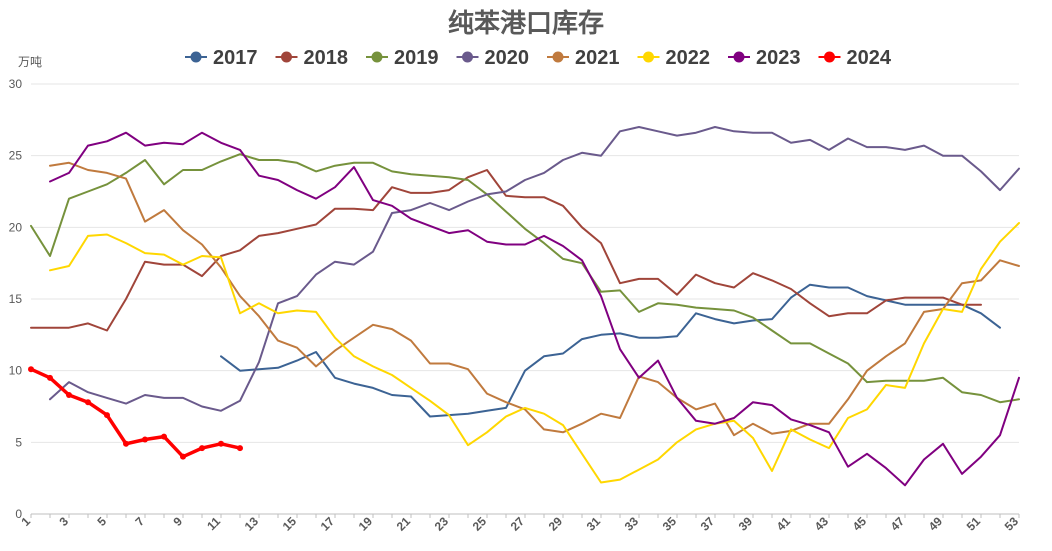 Image resolution: width=1052 pixels, height=551 pixels. I want to click on legend-item-2024: 2024, so click(855, 58).